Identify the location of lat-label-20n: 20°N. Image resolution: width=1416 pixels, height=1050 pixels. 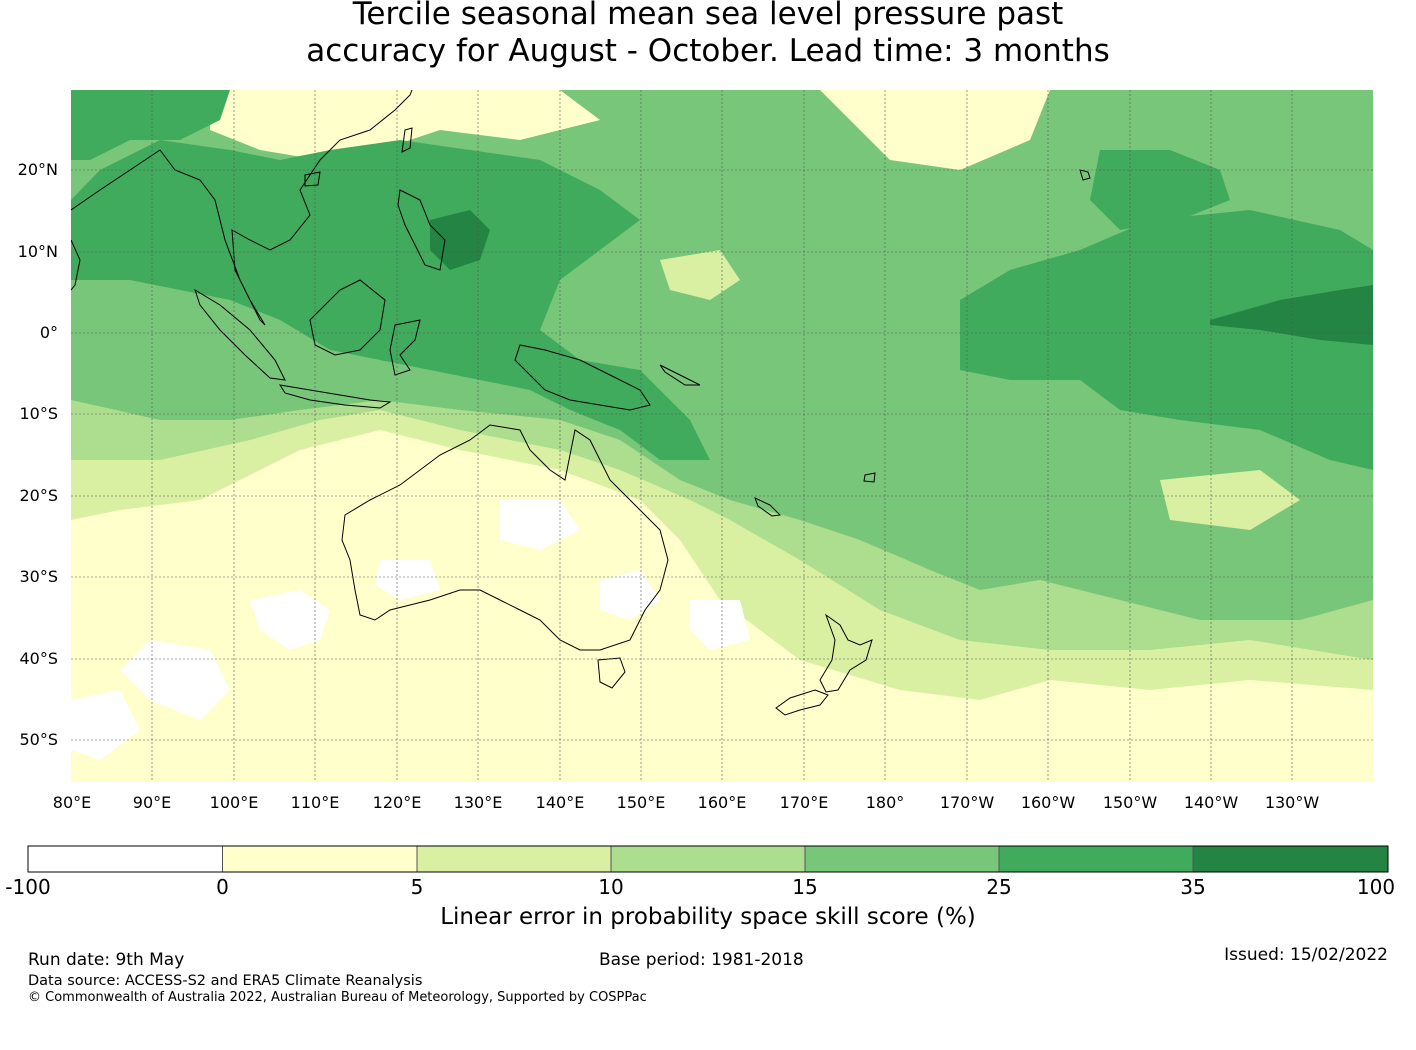
(37, 169).